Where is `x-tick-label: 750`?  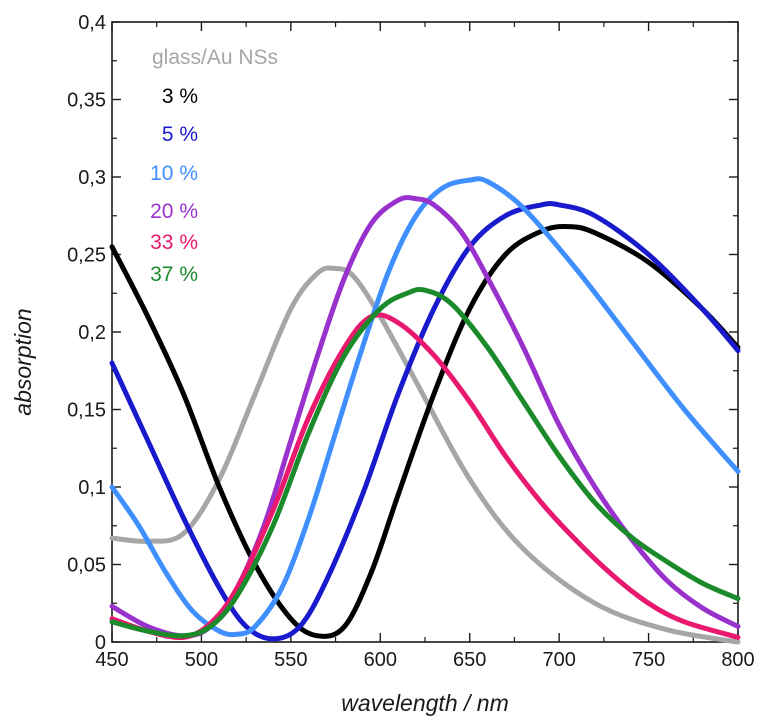 x-tick-label: 750 is located at coordinates (648, 660).